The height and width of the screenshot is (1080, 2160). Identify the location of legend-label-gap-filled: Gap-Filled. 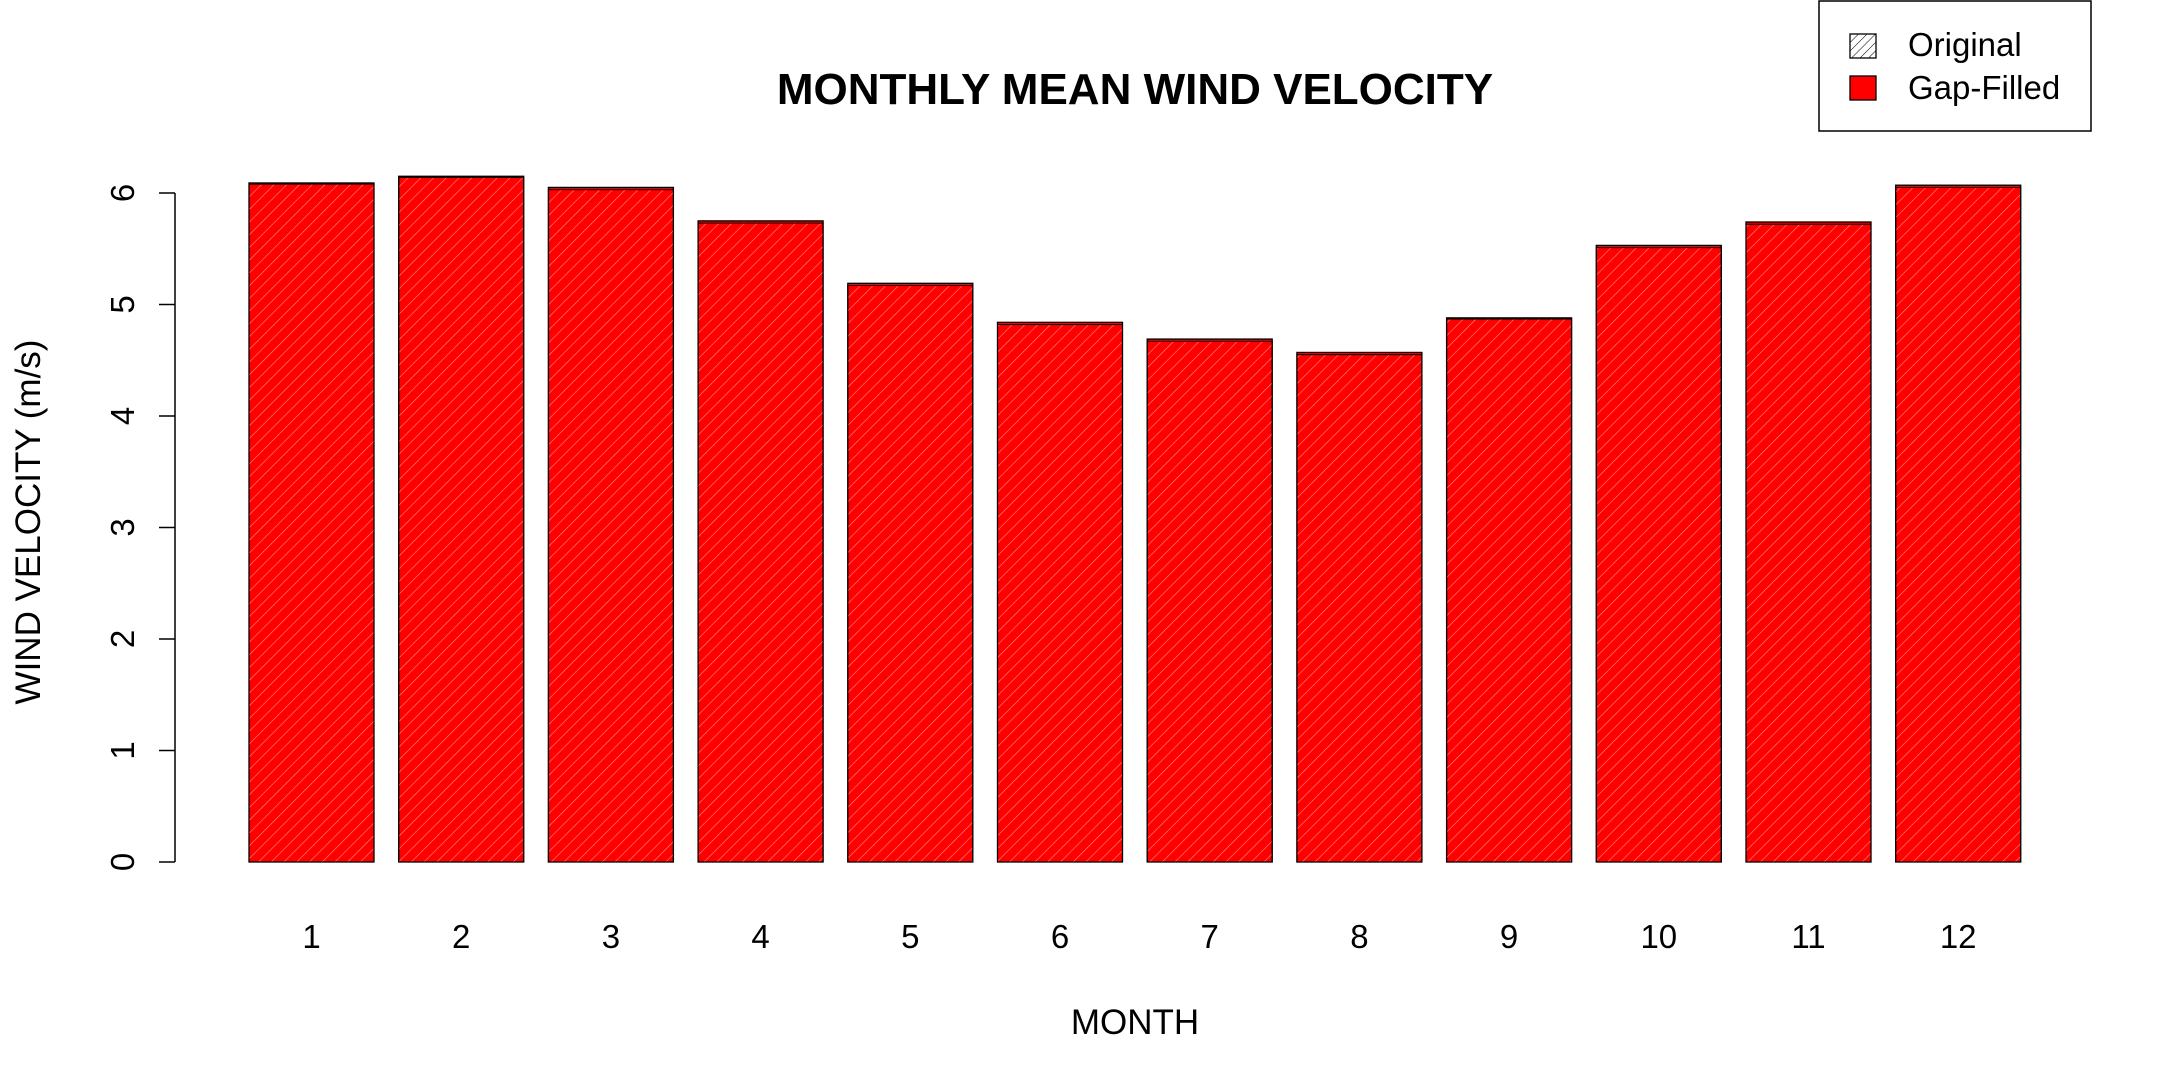
(1984, 87).